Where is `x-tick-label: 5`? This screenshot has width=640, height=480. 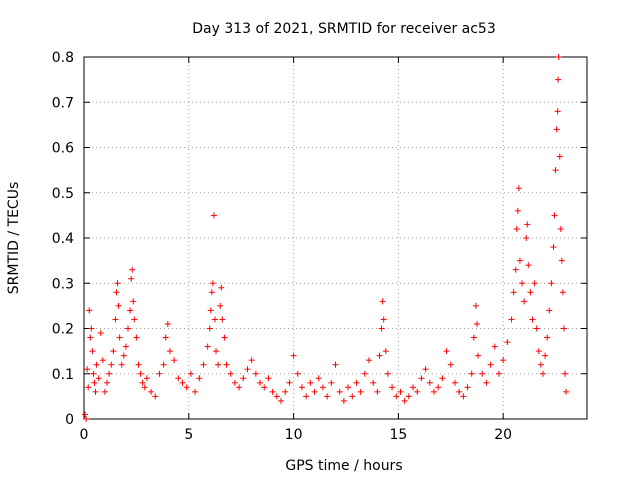 x-tick-label: 5 is located at coordinates (188, 435).